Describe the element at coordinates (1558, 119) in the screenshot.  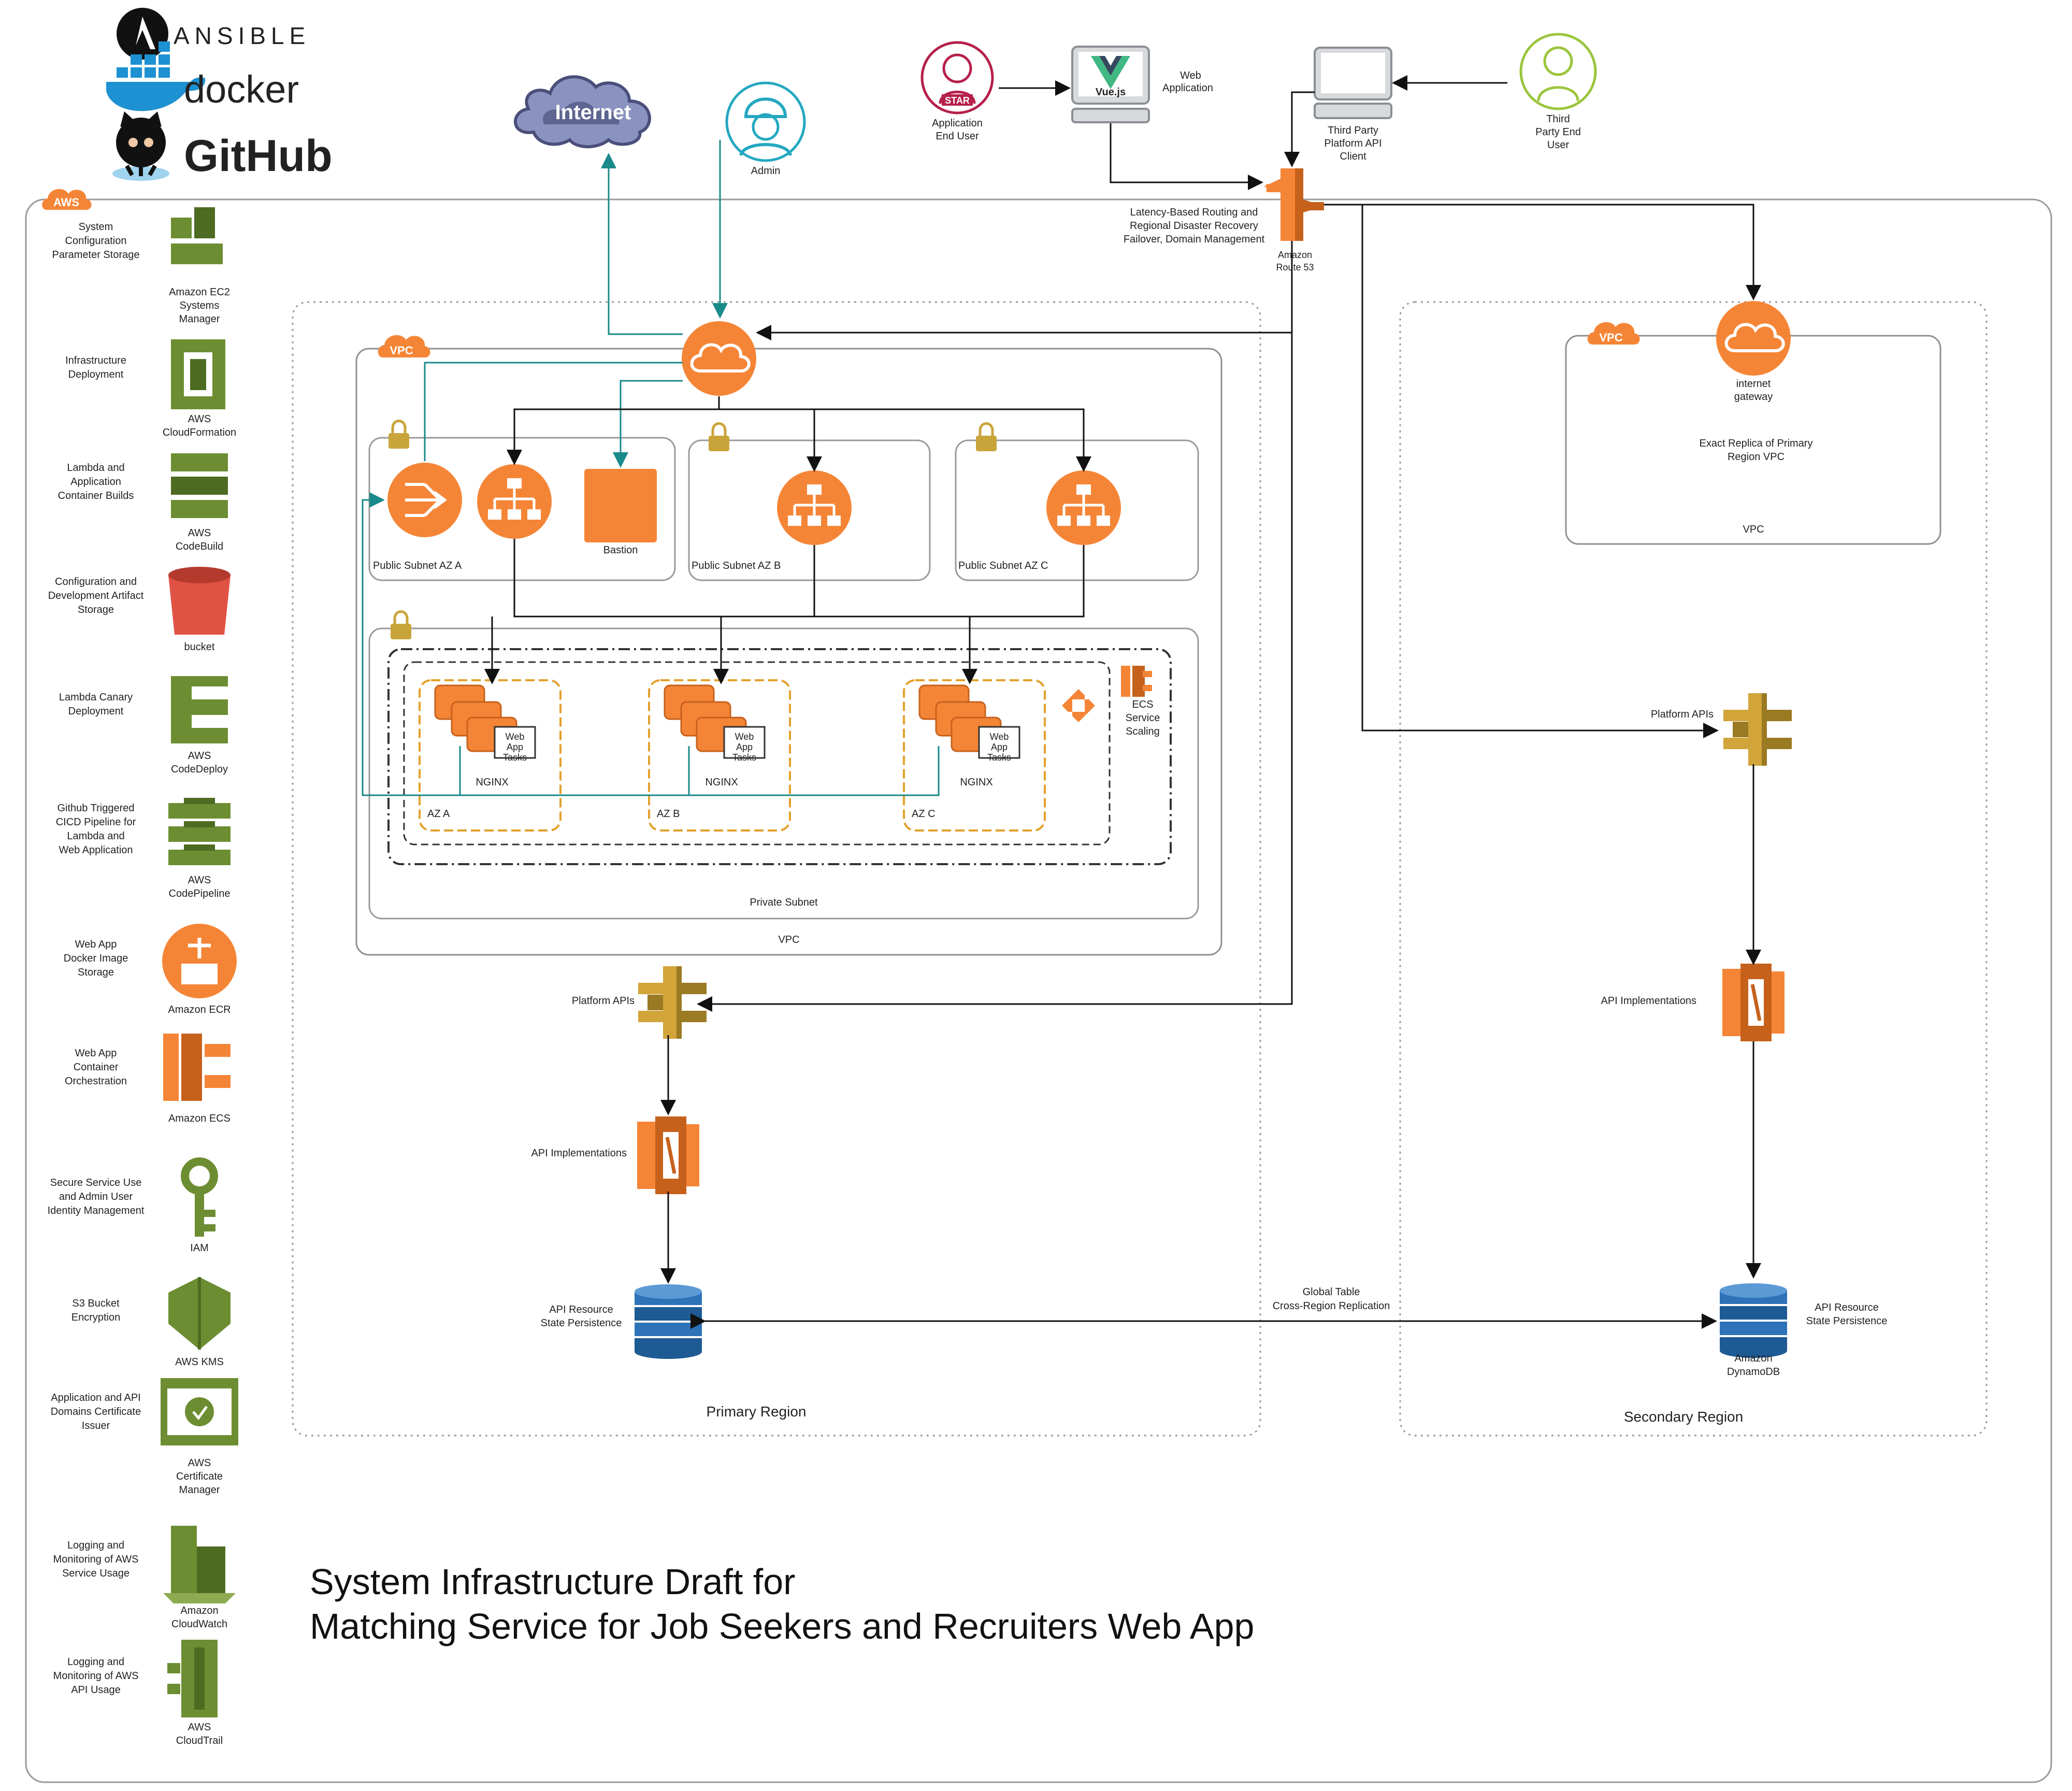
I see `third-party-end-user-label-1: Third` at that location.